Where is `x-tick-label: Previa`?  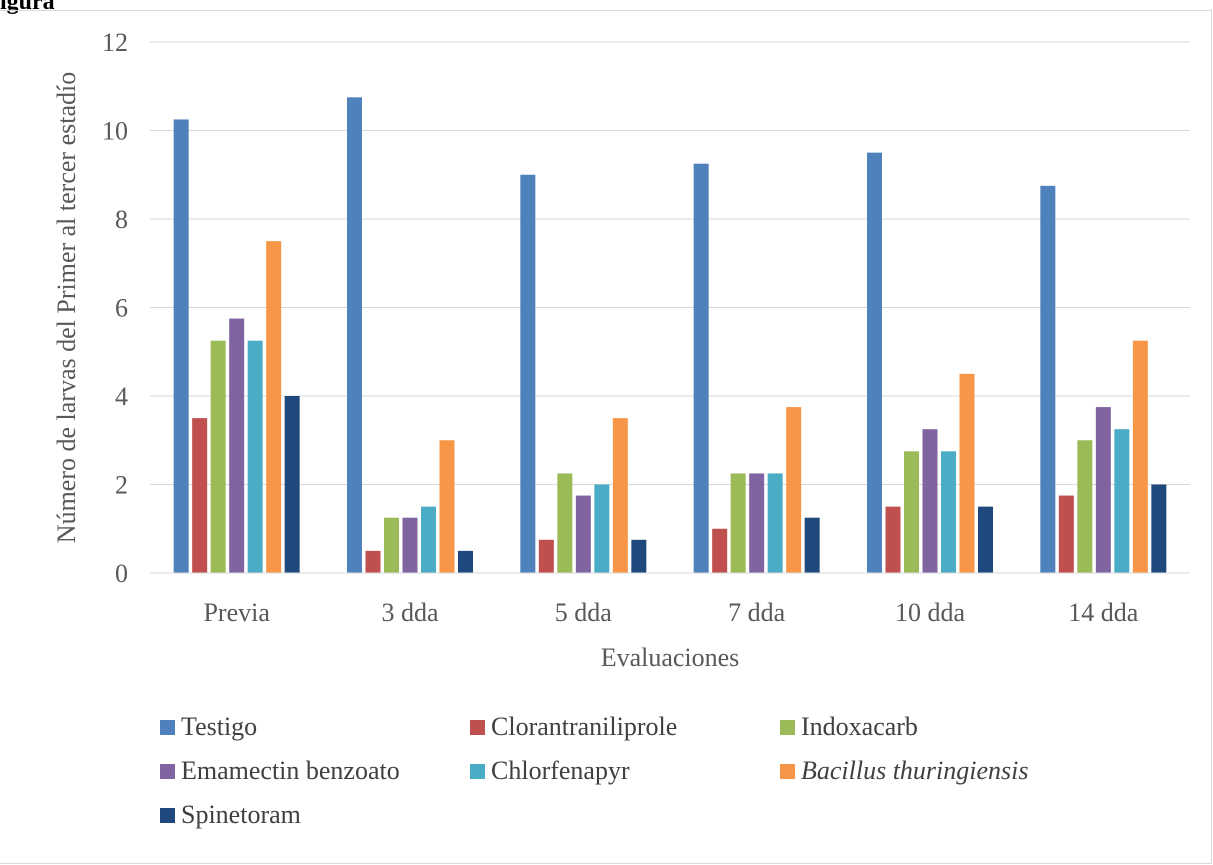 x-tick-label: Previa is located at coordinates (236, 612).